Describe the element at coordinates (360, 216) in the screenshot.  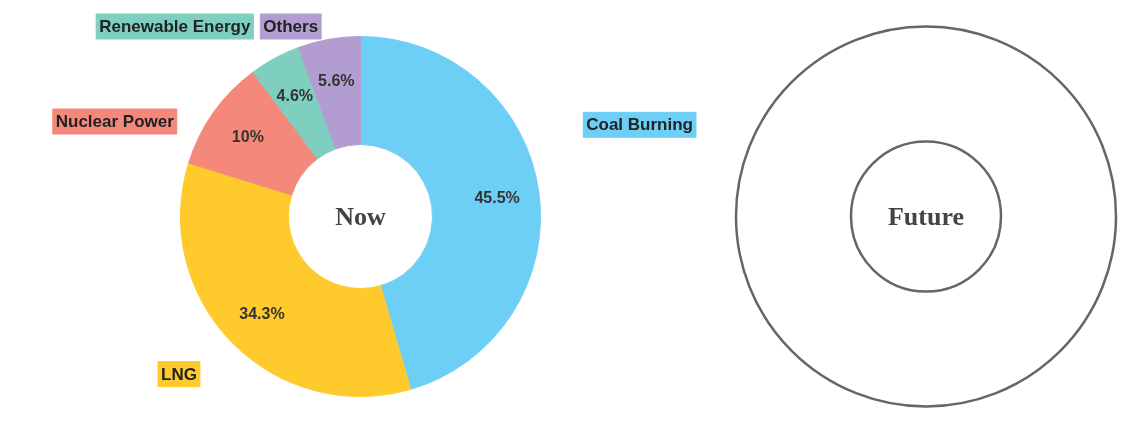
I see `text: Now` at that location.